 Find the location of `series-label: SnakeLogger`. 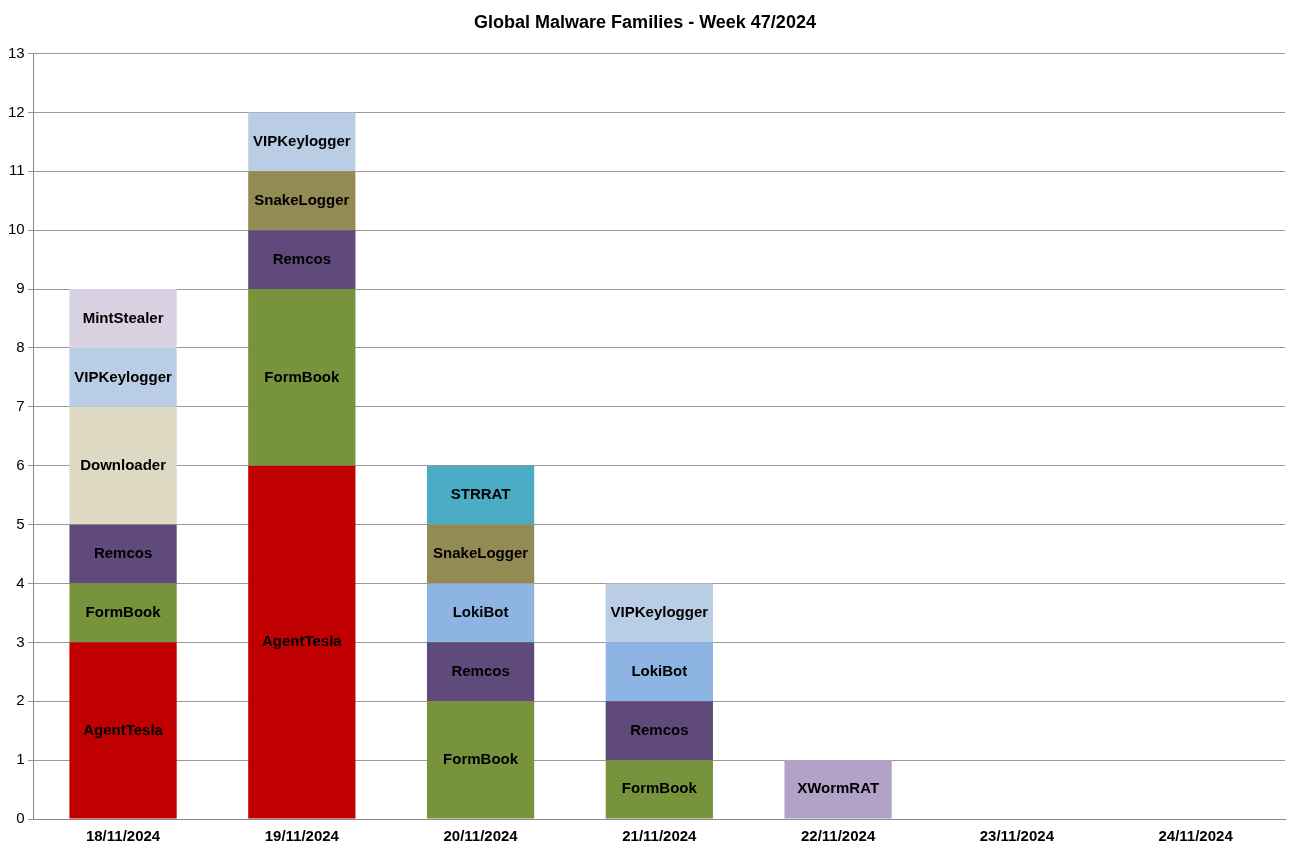

series-label: SnakeLogger is located at coordinates (302, 199).